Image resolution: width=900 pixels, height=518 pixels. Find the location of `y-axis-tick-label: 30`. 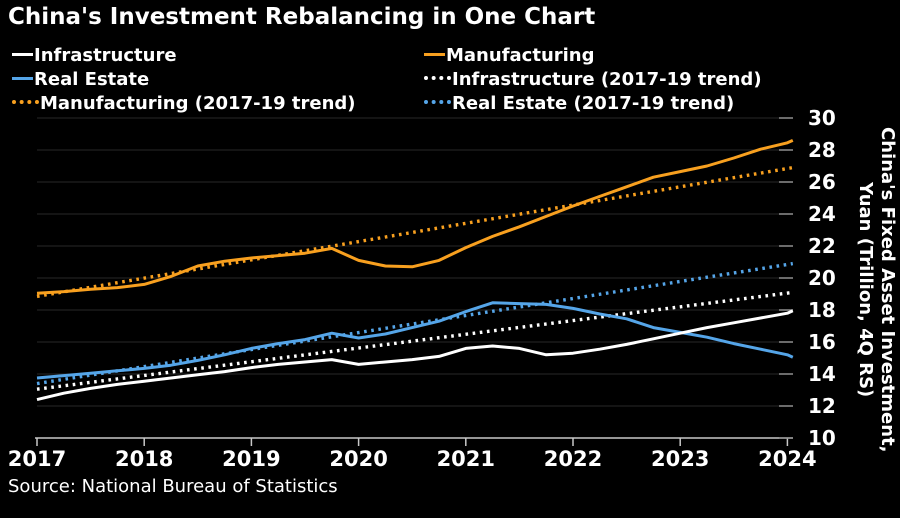

y-axis-tick-label: 30 is located at coordinates (822, 118).